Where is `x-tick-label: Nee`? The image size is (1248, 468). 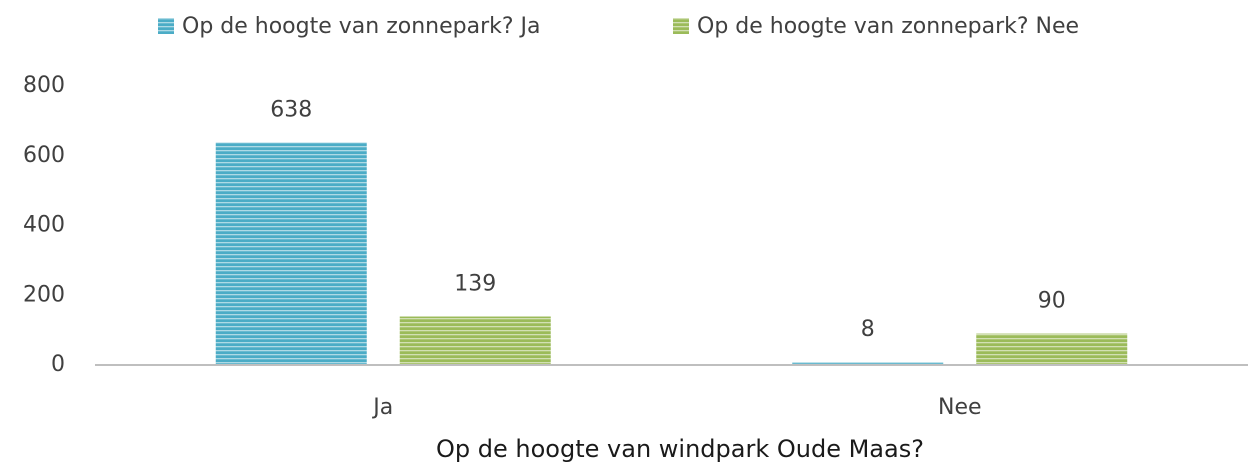
x-tick-label: Nee is located at coordinates (960, 407).